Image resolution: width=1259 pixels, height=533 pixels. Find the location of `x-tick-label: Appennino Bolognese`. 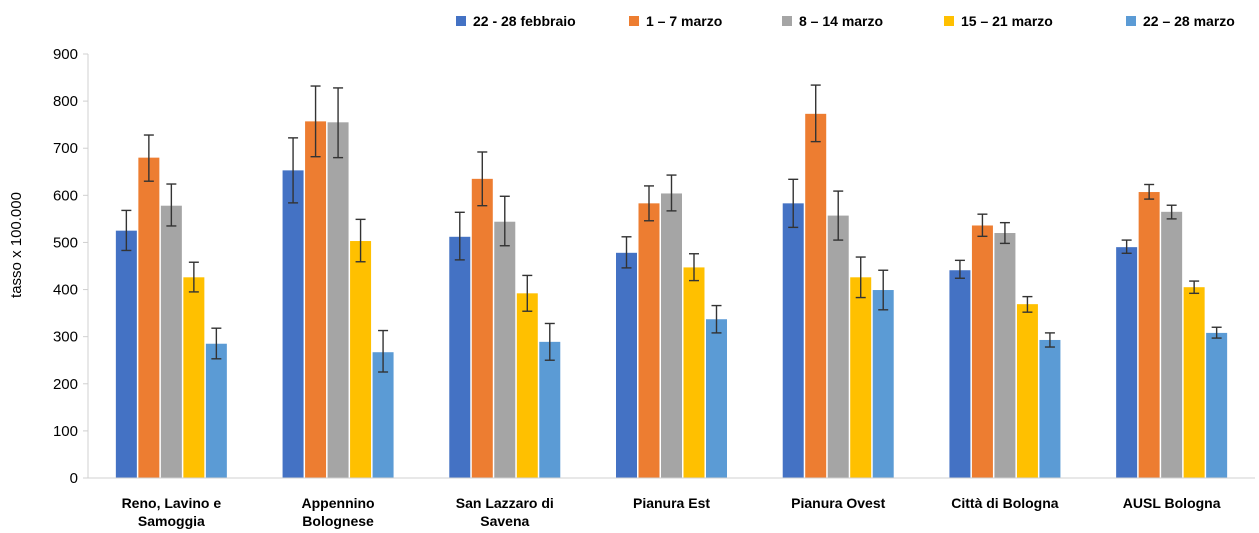

x-tick-label: Appennino Bolognese is located at coordinates (338, 512).